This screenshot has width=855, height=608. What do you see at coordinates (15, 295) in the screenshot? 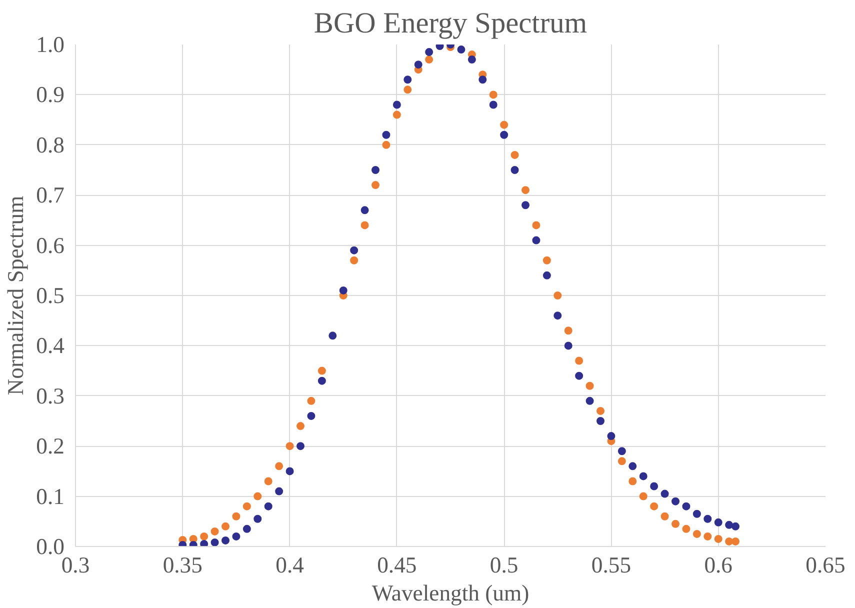
I see `y-axis-title: Normalized Spectrum` at bounding box center [15, 295].